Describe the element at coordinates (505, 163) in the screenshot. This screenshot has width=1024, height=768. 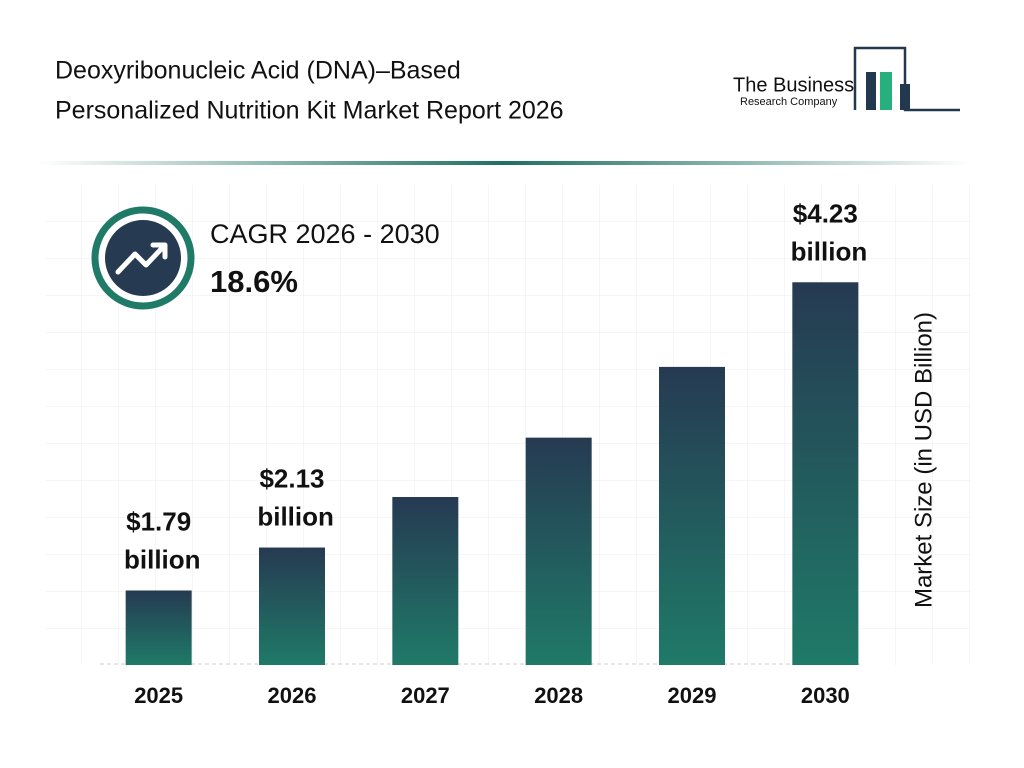
I see `divider` at that location.